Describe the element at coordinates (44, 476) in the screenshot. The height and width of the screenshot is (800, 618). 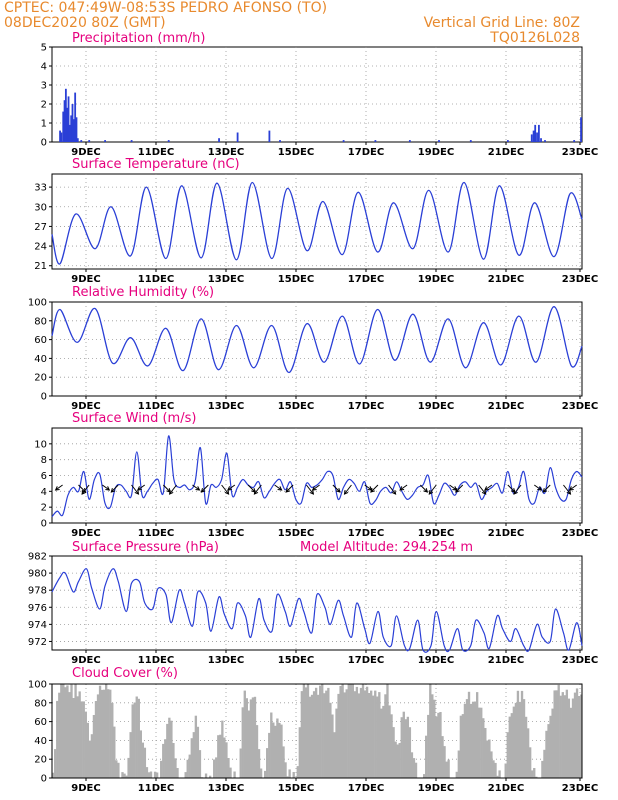
I see `ytick-wind: 6` at that location.